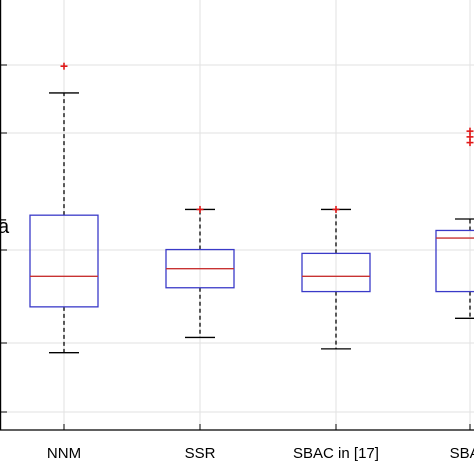 This screenshot has height=474, width=474. What do you see at coordinates (336, 453) in the screenshot?
I see `x-tick-label: SBAC in [17]` at bounding box center [336, 453].